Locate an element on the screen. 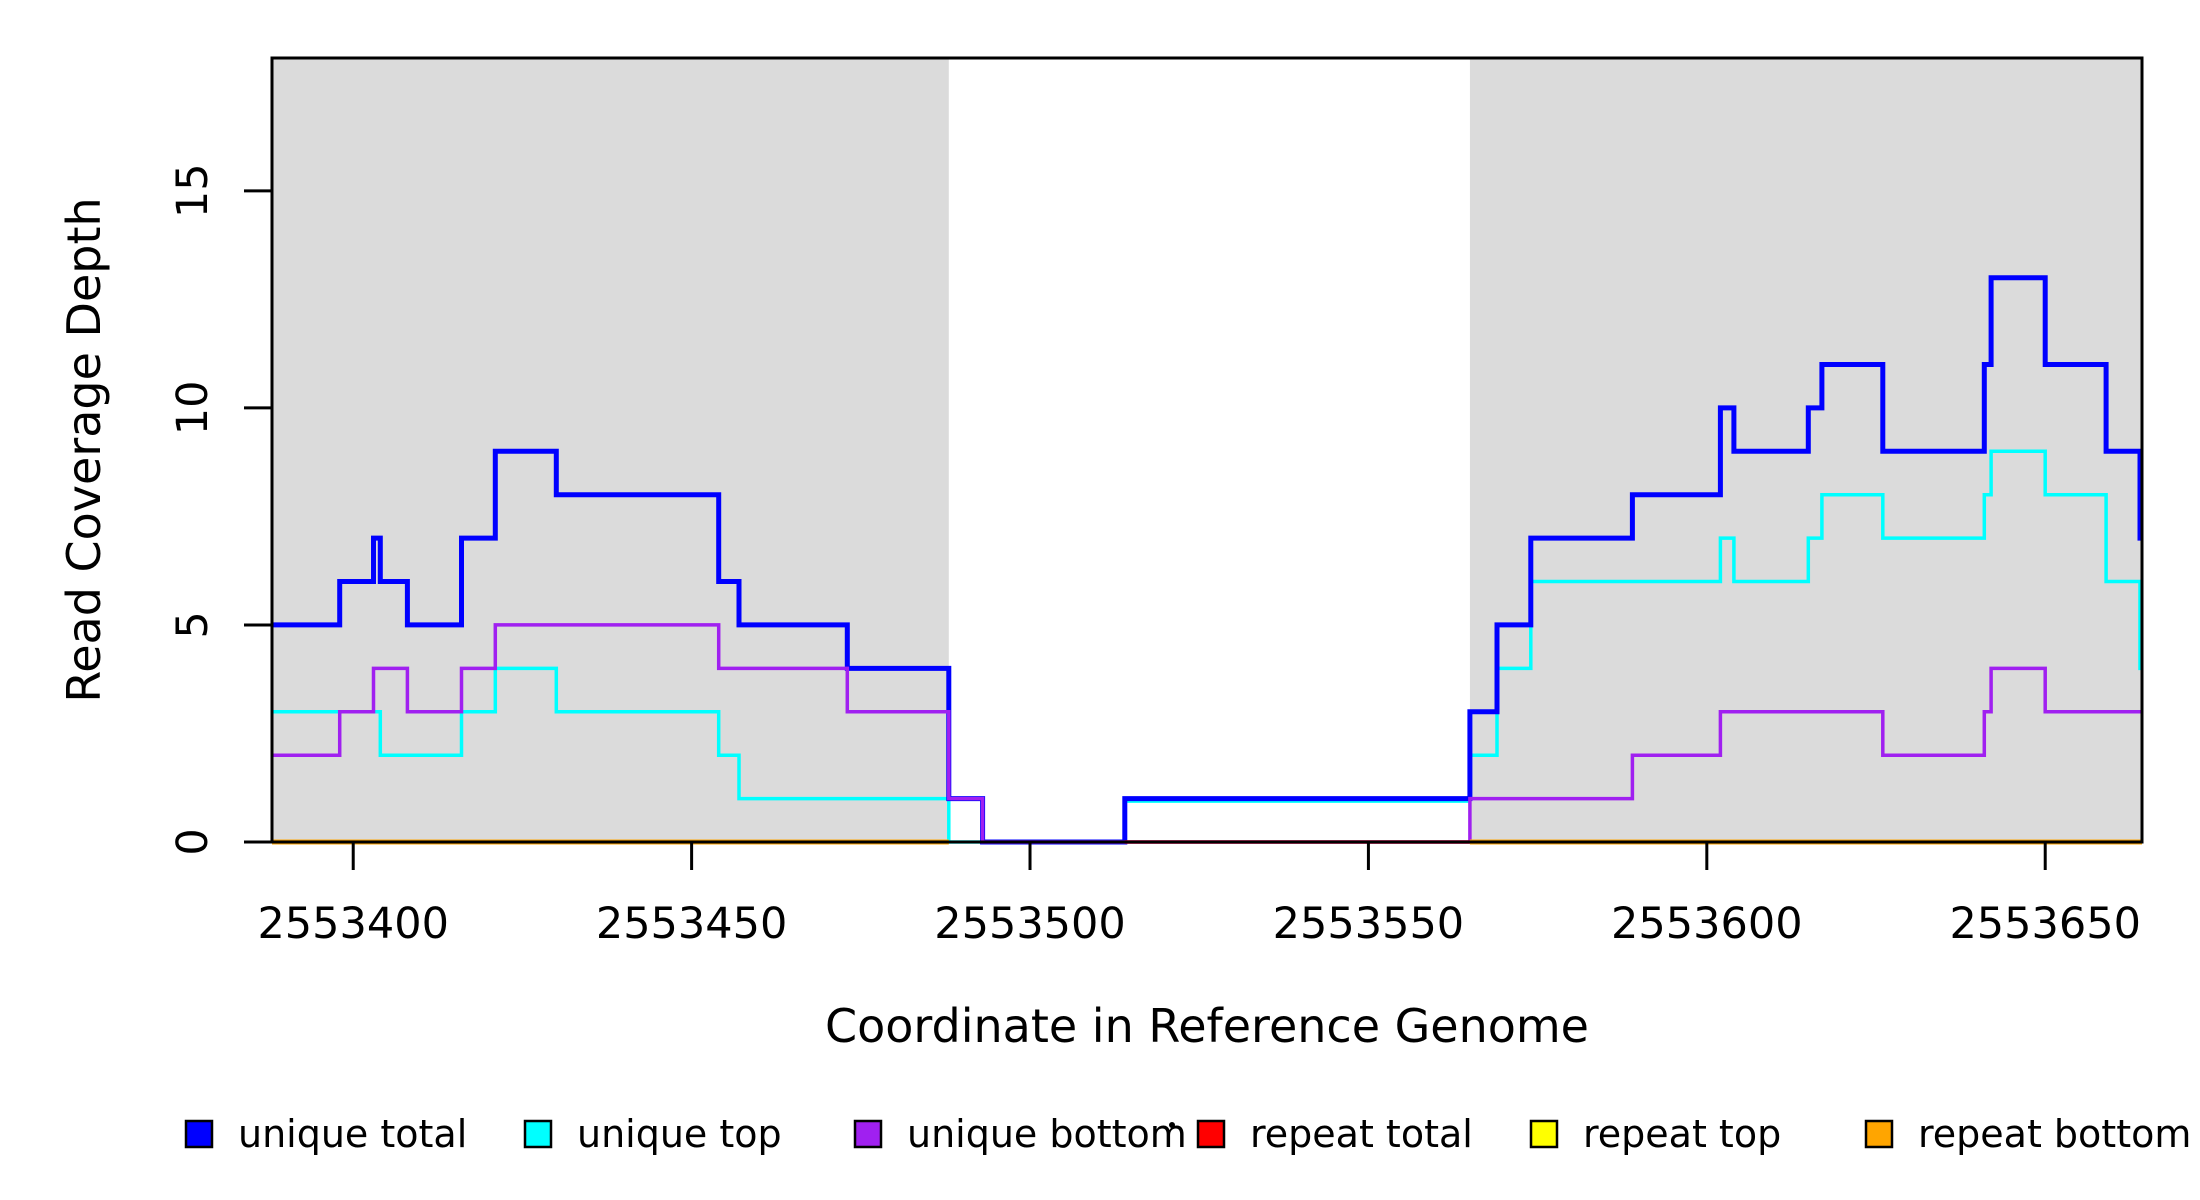 The width and height of the screenshot is (2200, 1200). stray-dot-mark is located at coordinates (1172, 1125).